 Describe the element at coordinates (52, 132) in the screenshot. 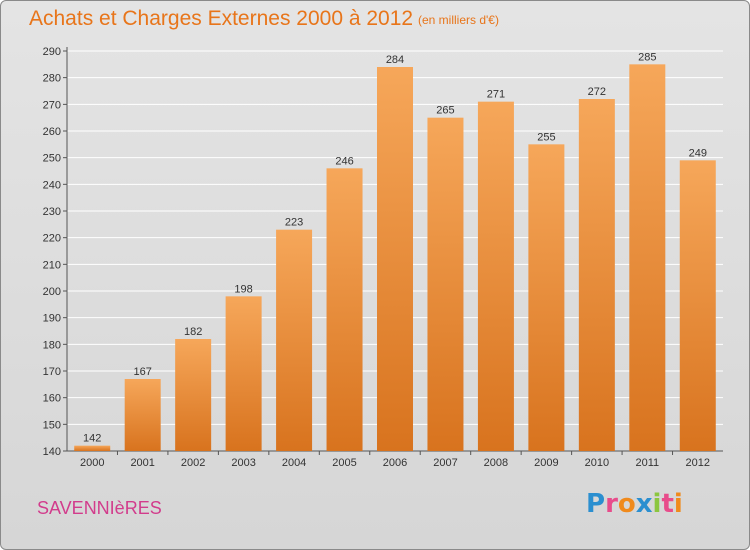

I see `y-tick-label: 260` at that location.